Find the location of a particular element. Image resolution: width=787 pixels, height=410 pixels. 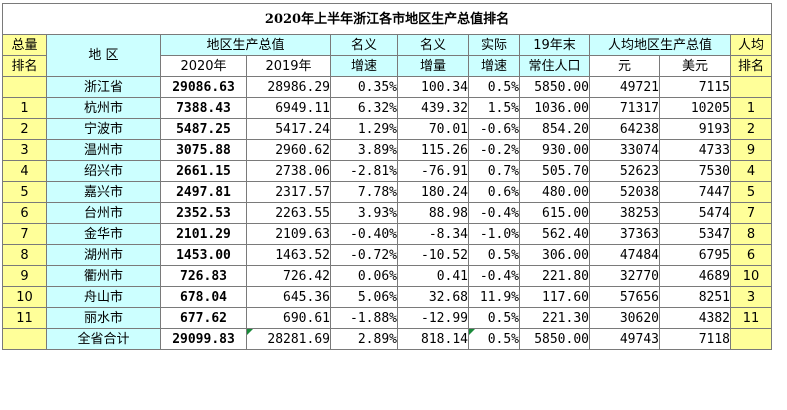

region-cell: 嘉兴市 is located at coordinates (103, 192).